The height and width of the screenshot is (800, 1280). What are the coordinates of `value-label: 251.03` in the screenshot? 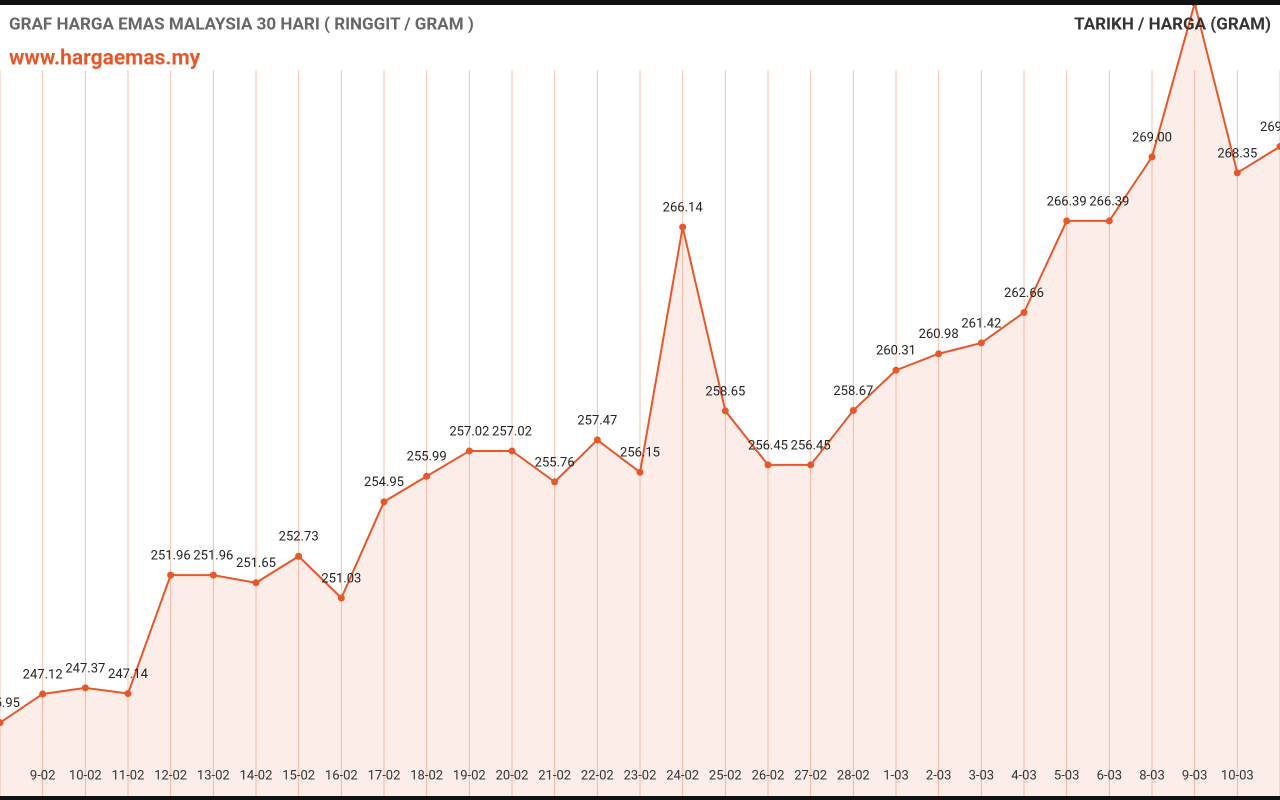 It's located at (341, 578).